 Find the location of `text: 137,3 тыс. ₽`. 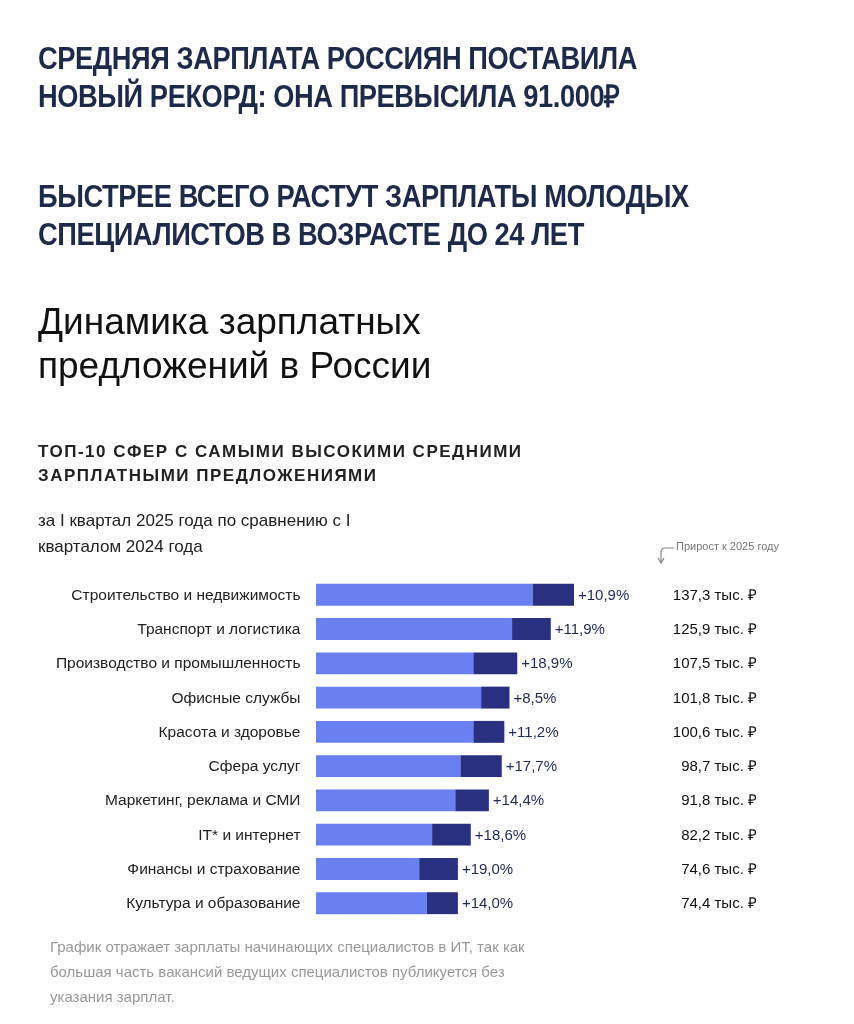

text: 137,3 тыс. ₽ is located at coordinates (714, 594).